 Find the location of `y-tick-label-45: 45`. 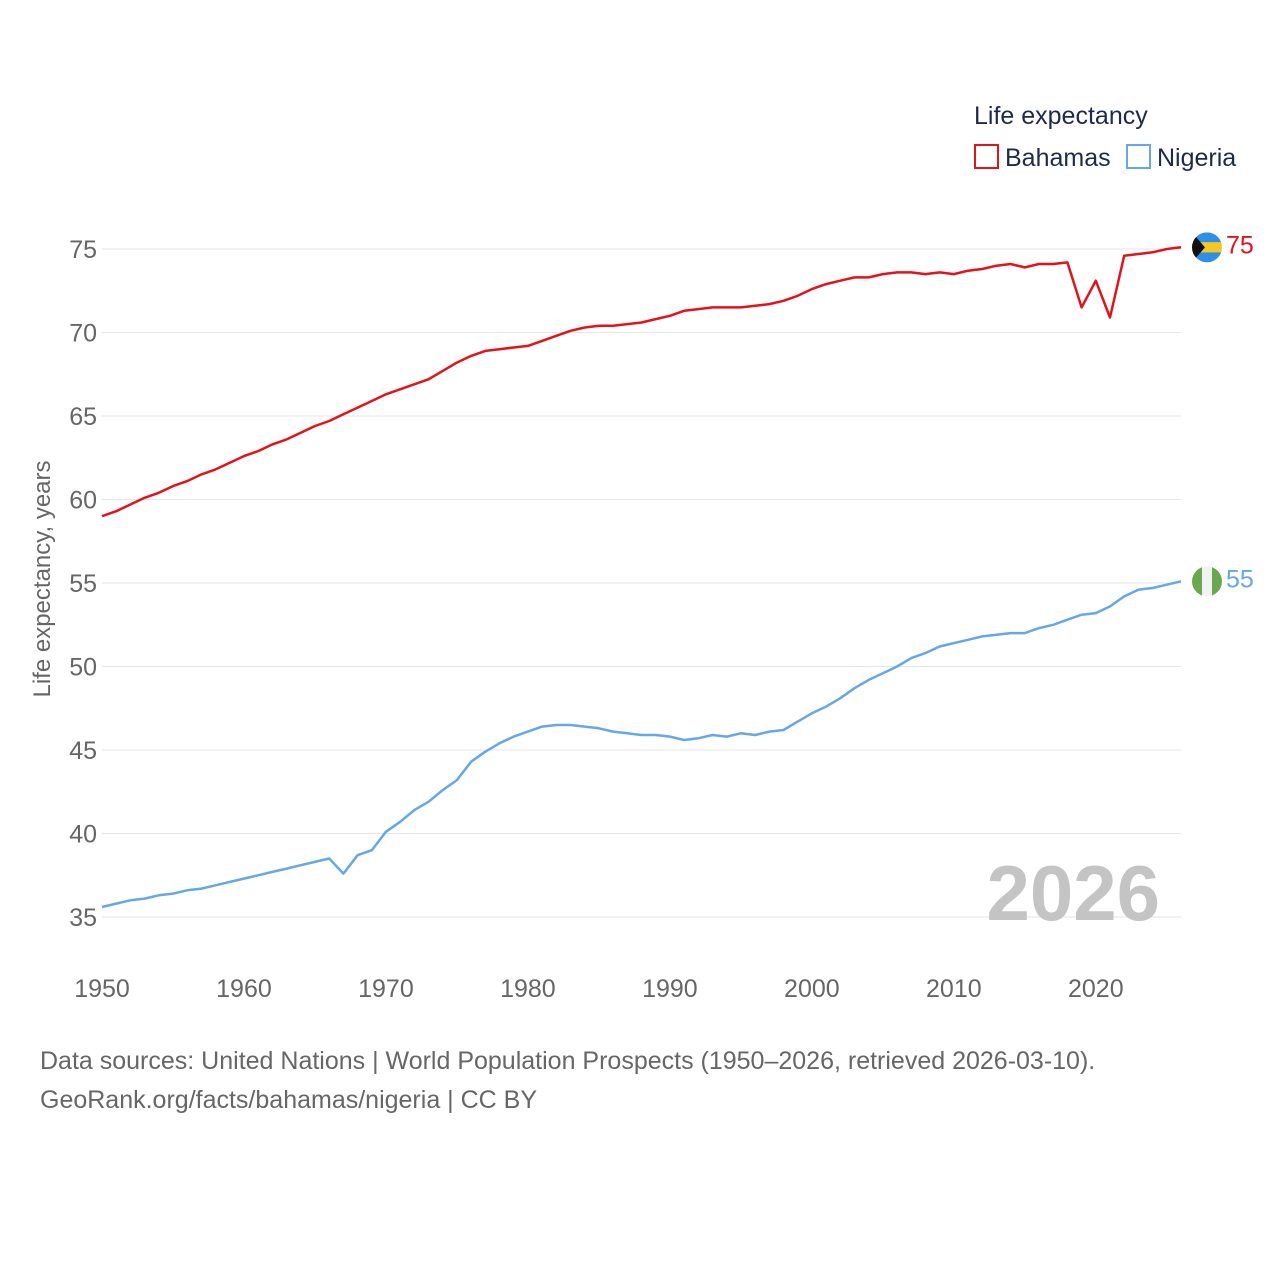

y-tick-label-45: 45 is located at coordinates (83, 751).